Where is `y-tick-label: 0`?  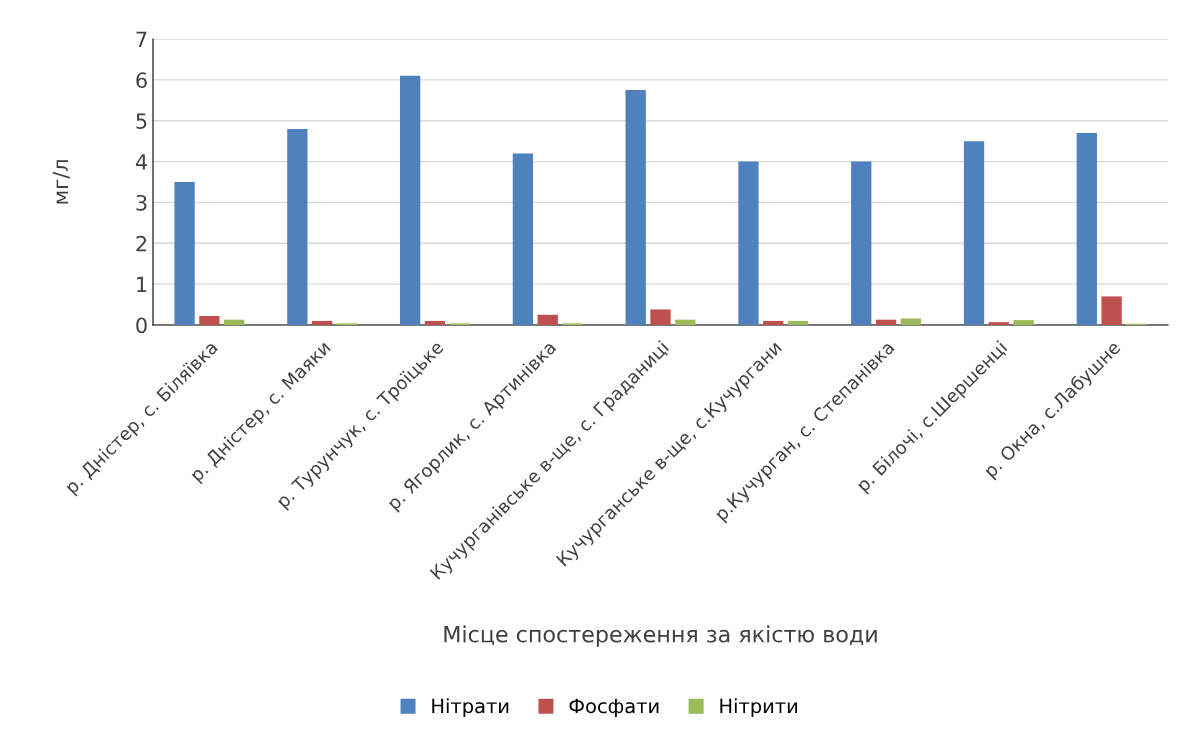 y-tick-label: 0 is located at coordinates (141, 325).